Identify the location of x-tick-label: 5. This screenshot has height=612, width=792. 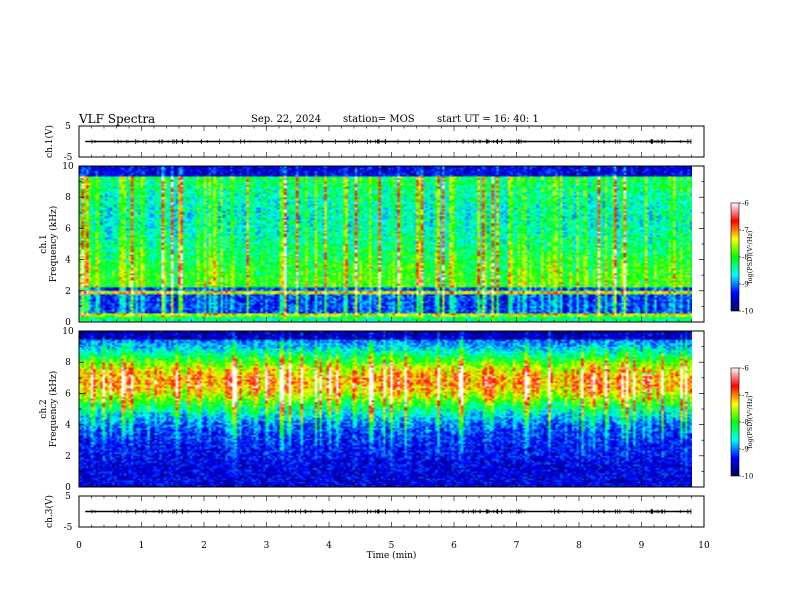
(392, 546).